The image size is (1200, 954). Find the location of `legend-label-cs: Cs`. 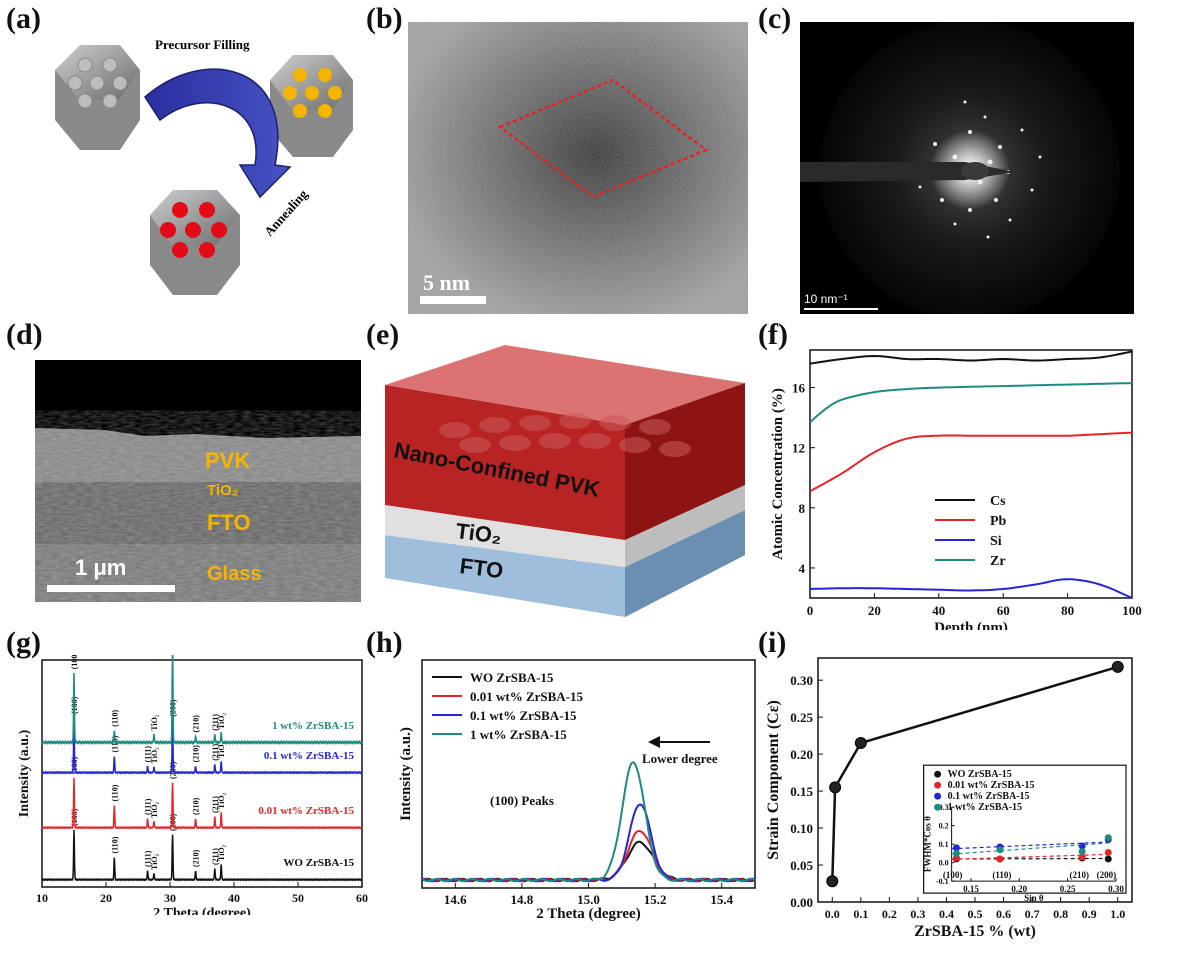

legend-label-cs: Cs is located at coordinates (998, 501).